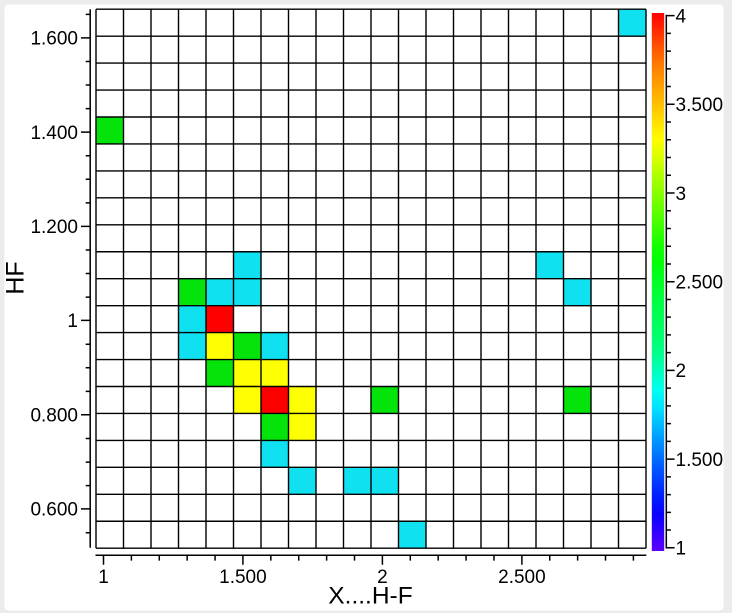 This screenshot has height=613, width=732. I want to click on svg-text: 1.600, so click(54, 39).